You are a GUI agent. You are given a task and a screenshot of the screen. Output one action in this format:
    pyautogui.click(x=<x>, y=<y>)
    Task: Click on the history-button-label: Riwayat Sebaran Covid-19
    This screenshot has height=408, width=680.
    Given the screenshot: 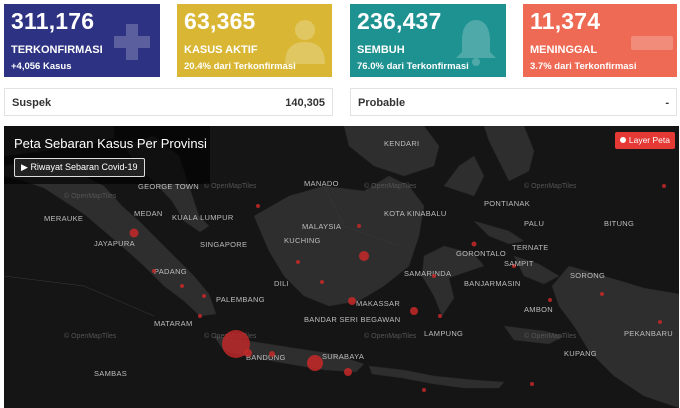 What is the action you would take?
    pyautogui.click(x=84, y=167)
    